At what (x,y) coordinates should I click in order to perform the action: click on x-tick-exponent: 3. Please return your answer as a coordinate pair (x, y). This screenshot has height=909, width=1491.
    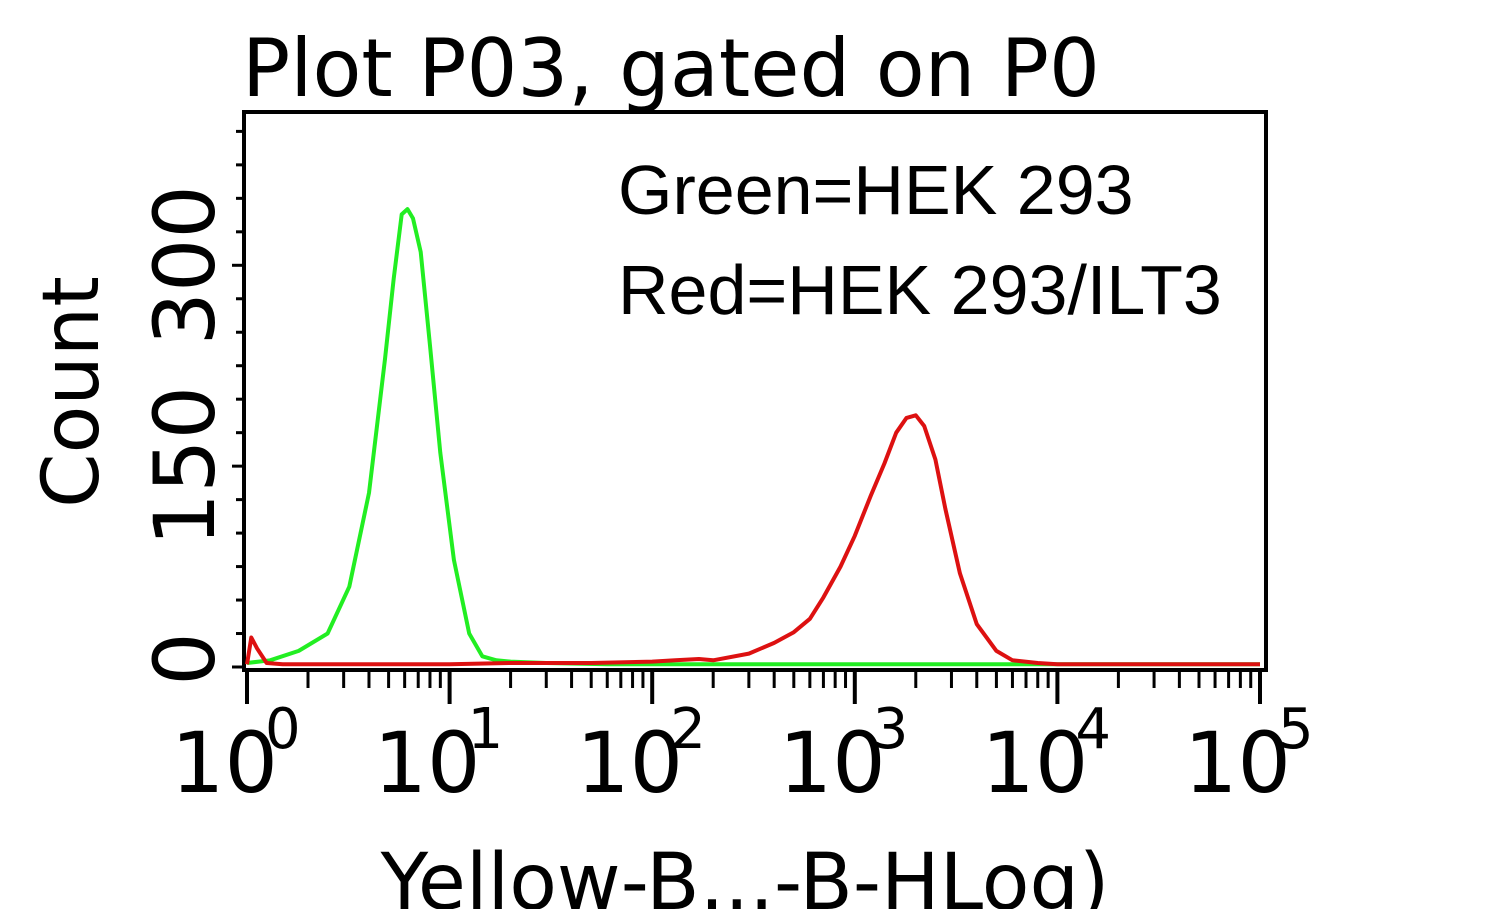
    Looking at the image, I should click on (891, 729).